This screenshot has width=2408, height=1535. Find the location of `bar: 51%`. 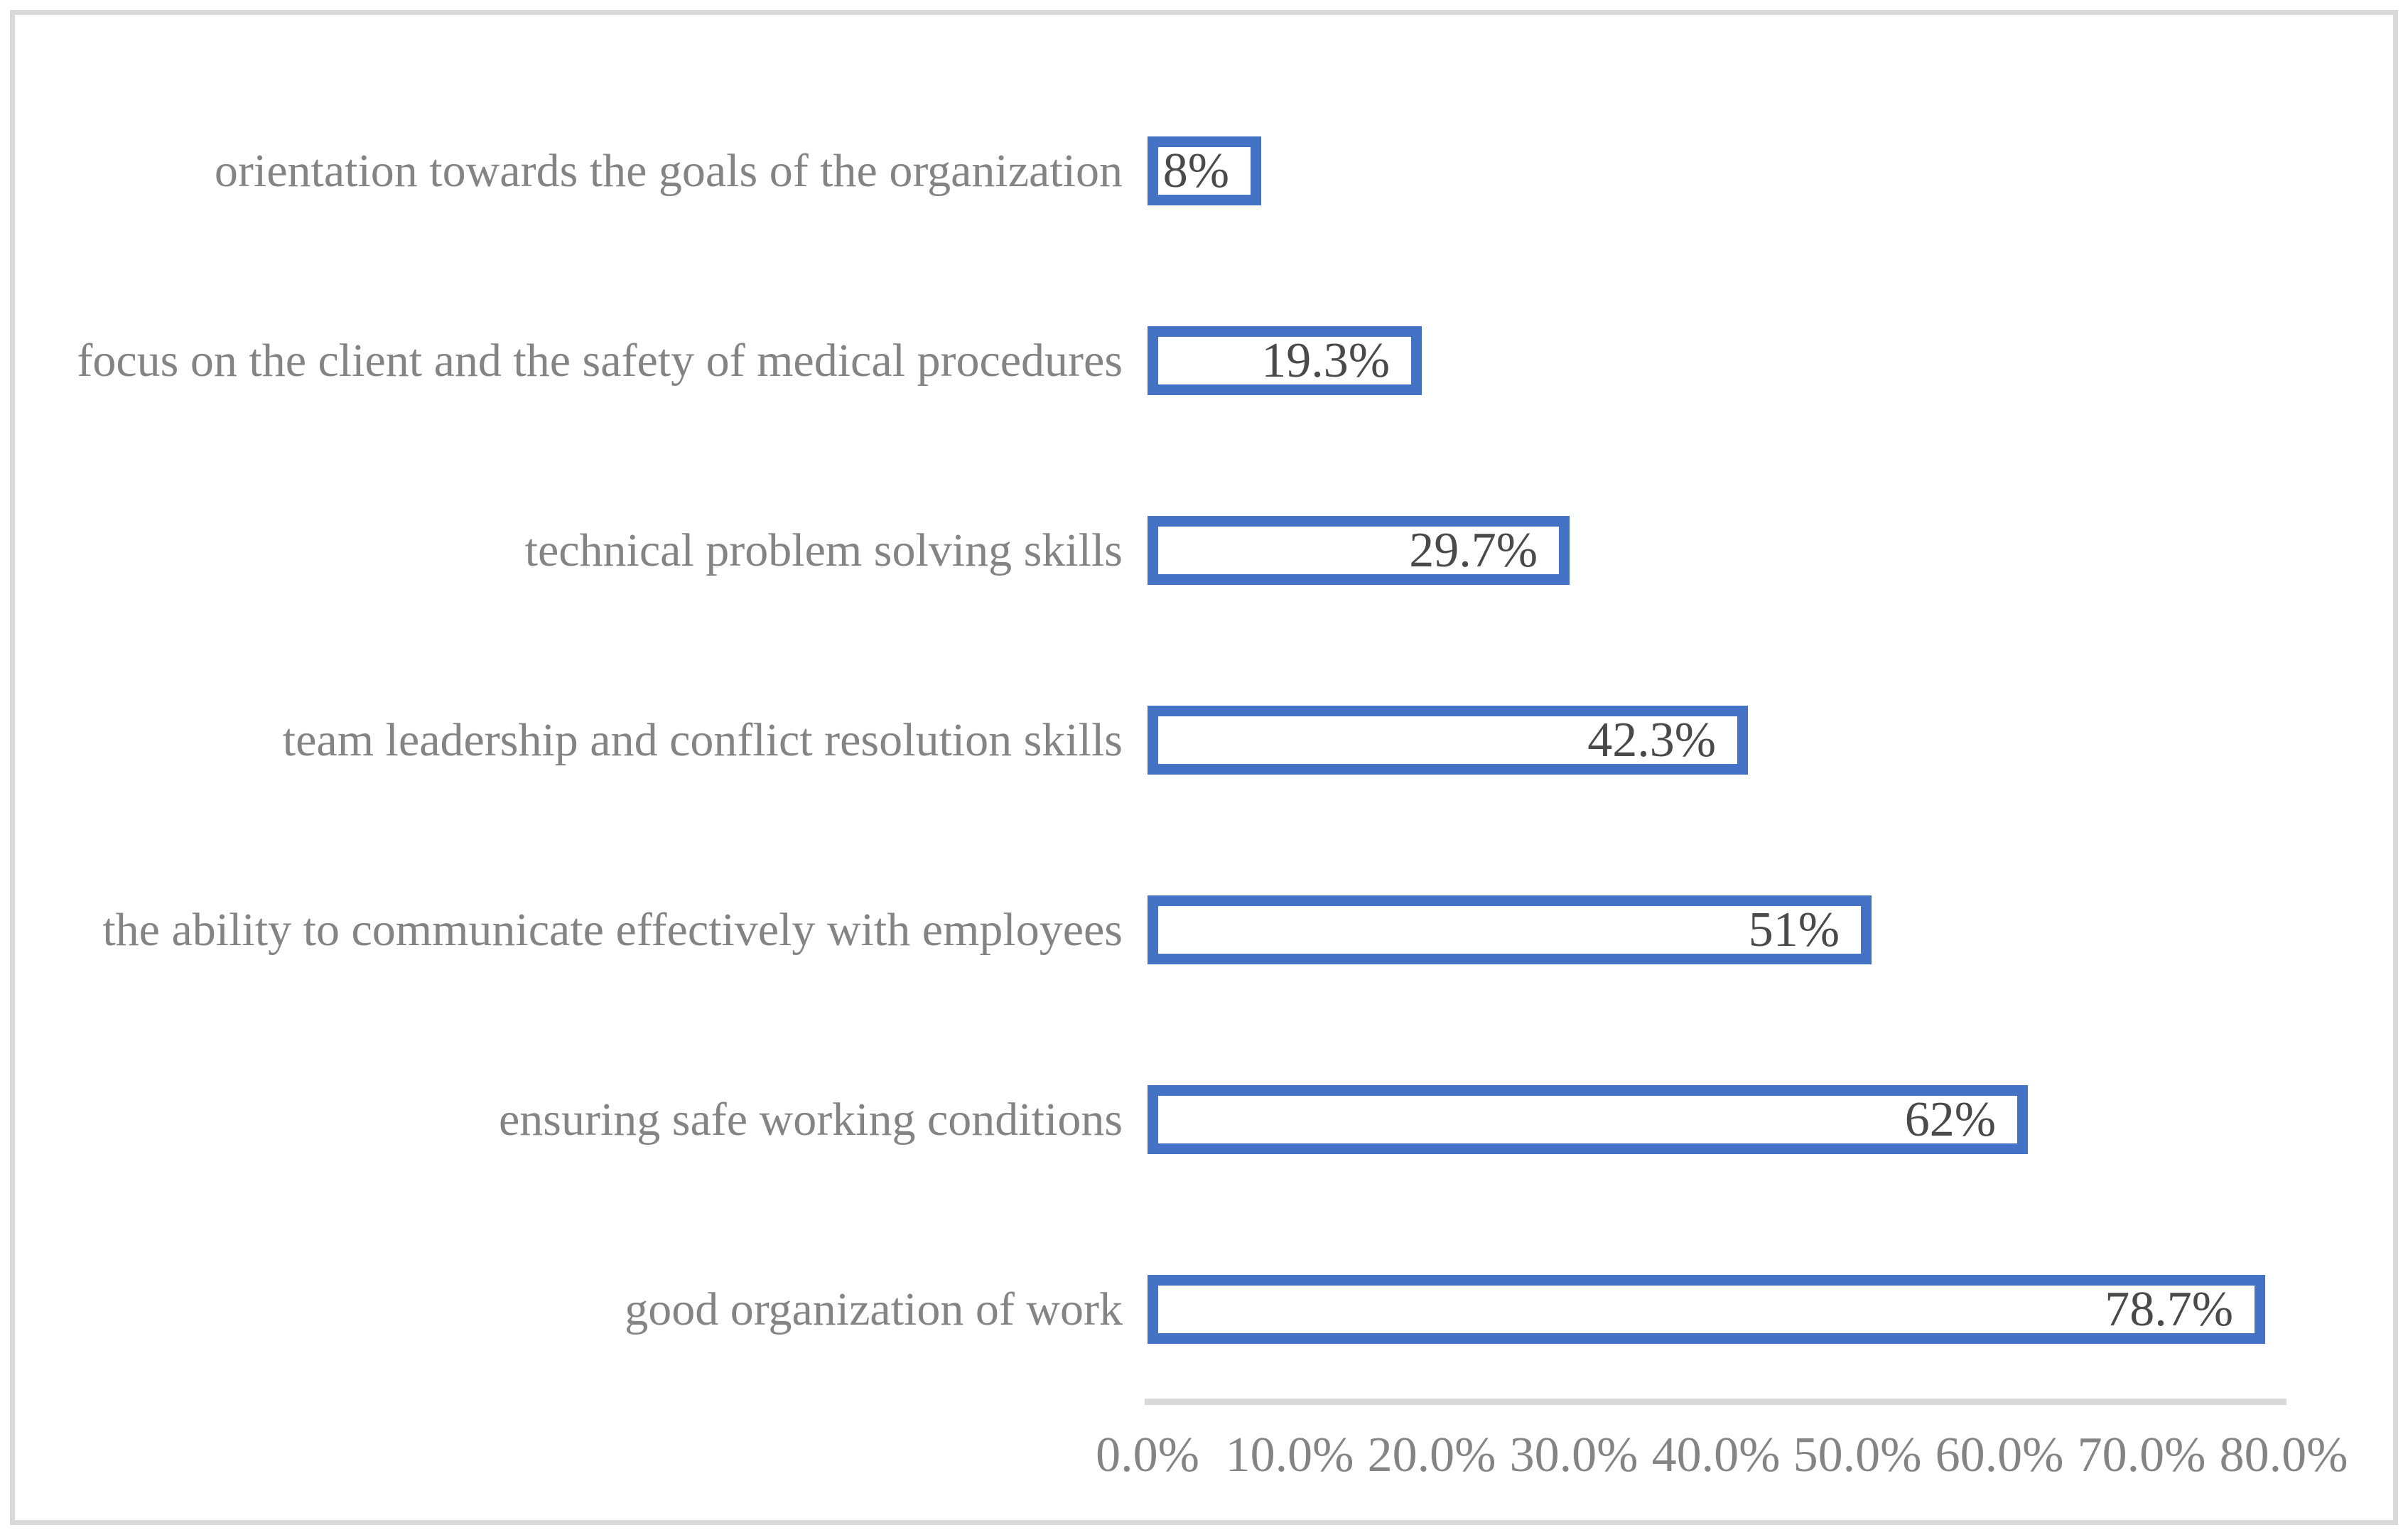

bar: 51% is located at coordinates (1510, 929).